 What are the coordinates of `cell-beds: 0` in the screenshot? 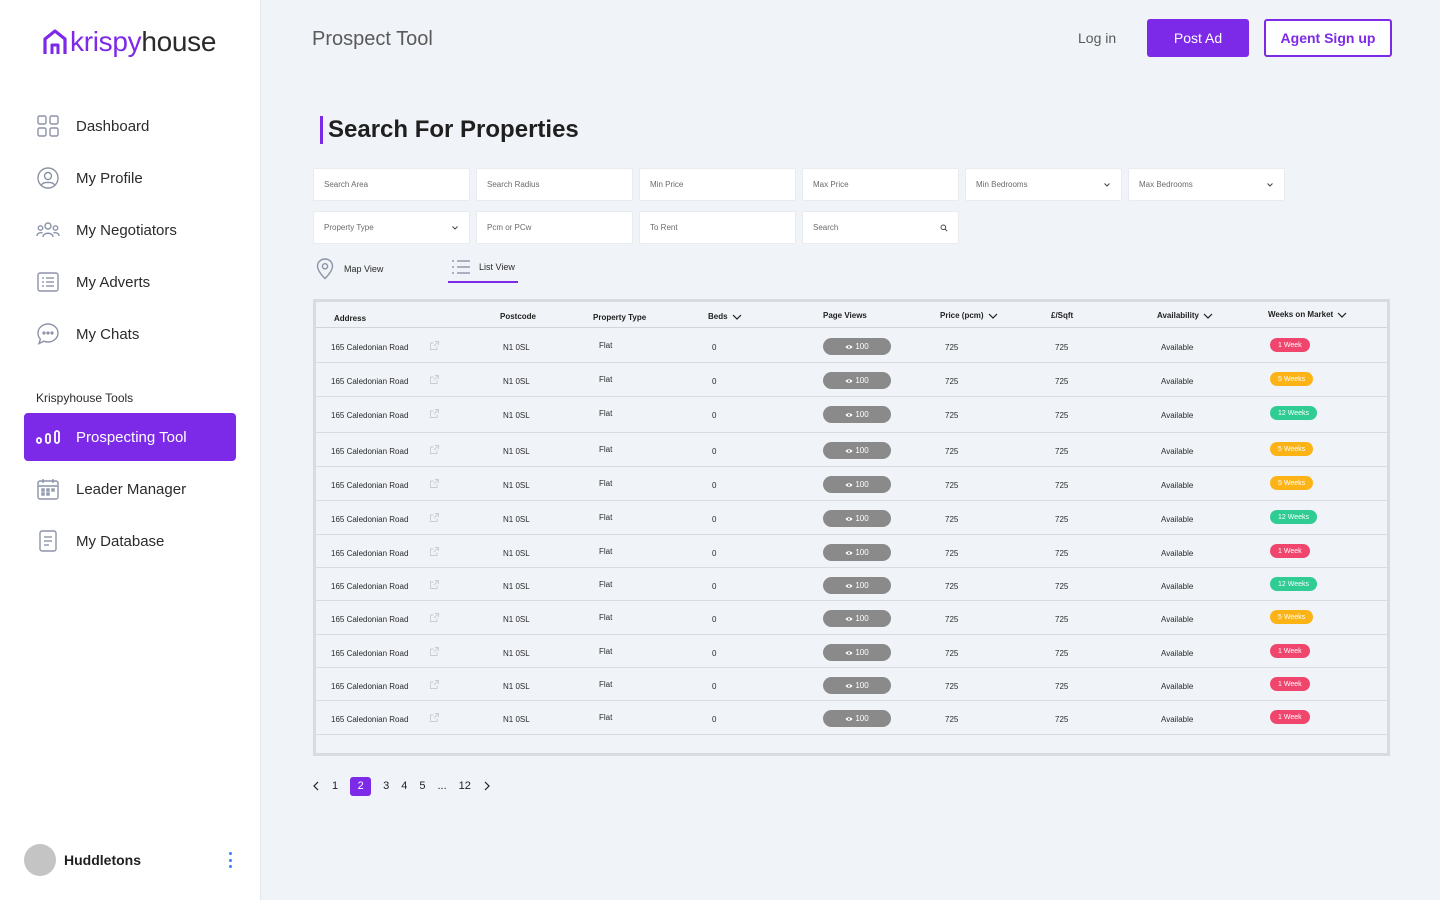 It's located at (714, 415).